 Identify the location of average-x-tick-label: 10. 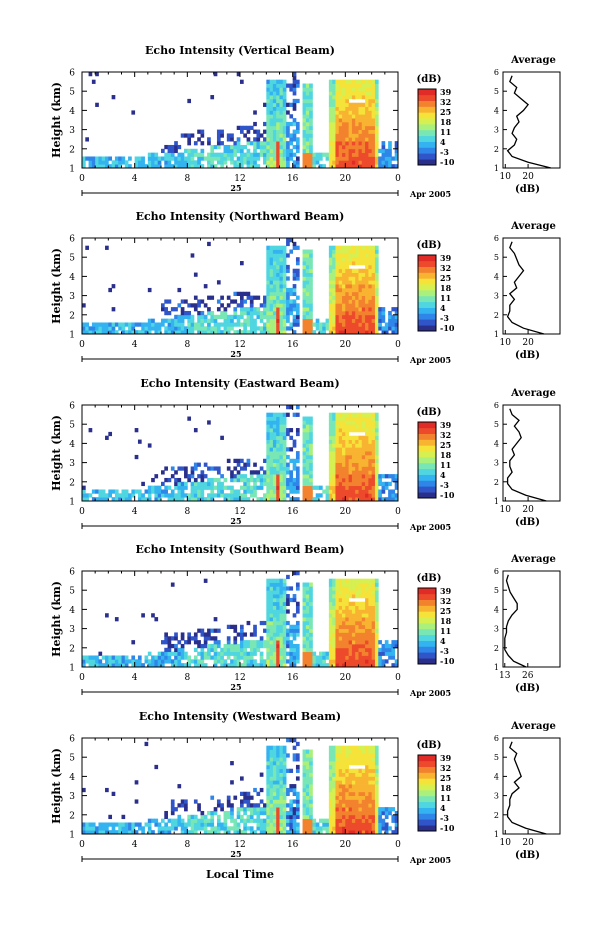
(506, 510).